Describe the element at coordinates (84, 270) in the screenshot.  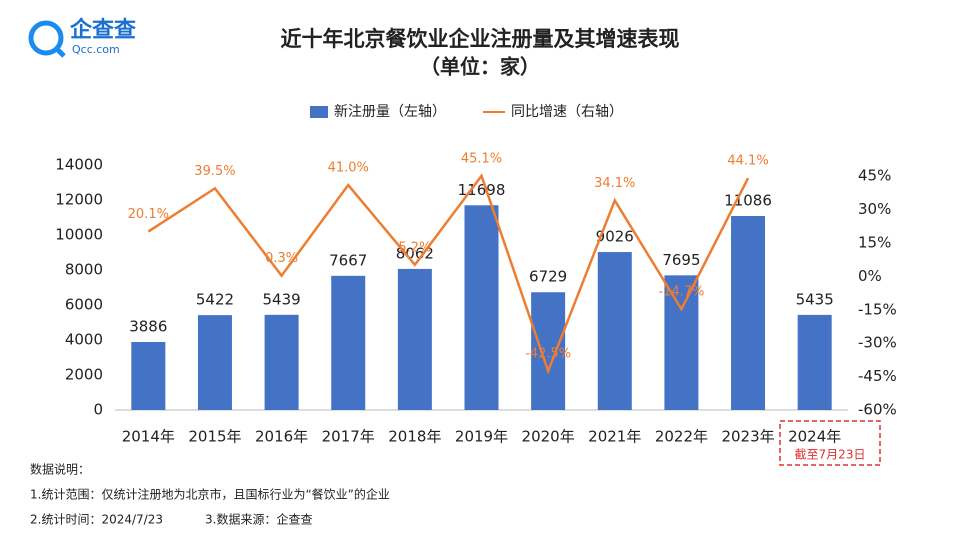
I see `y-tick-label: 8000` at that location.